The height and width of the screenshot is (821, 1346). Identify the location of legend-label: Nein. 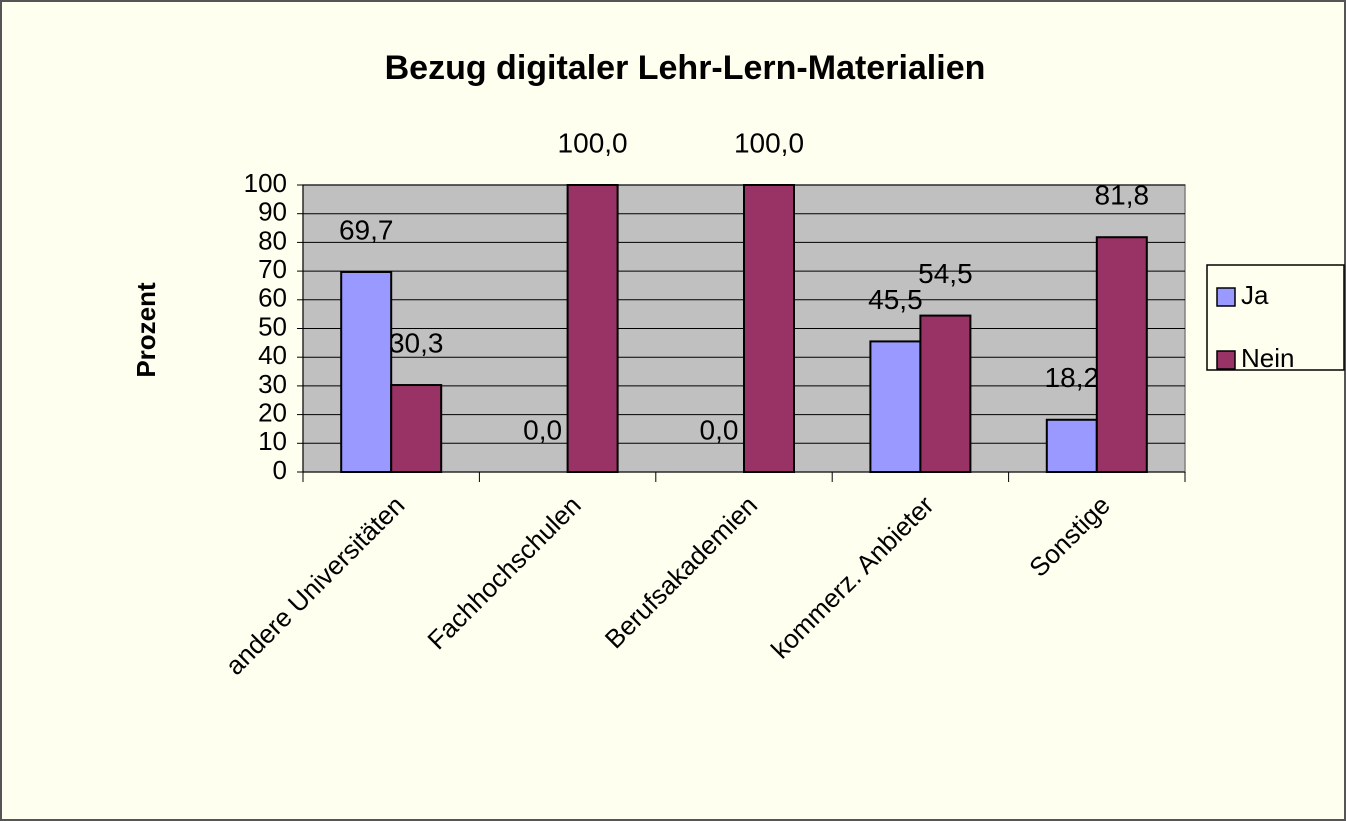
(1267, 358).